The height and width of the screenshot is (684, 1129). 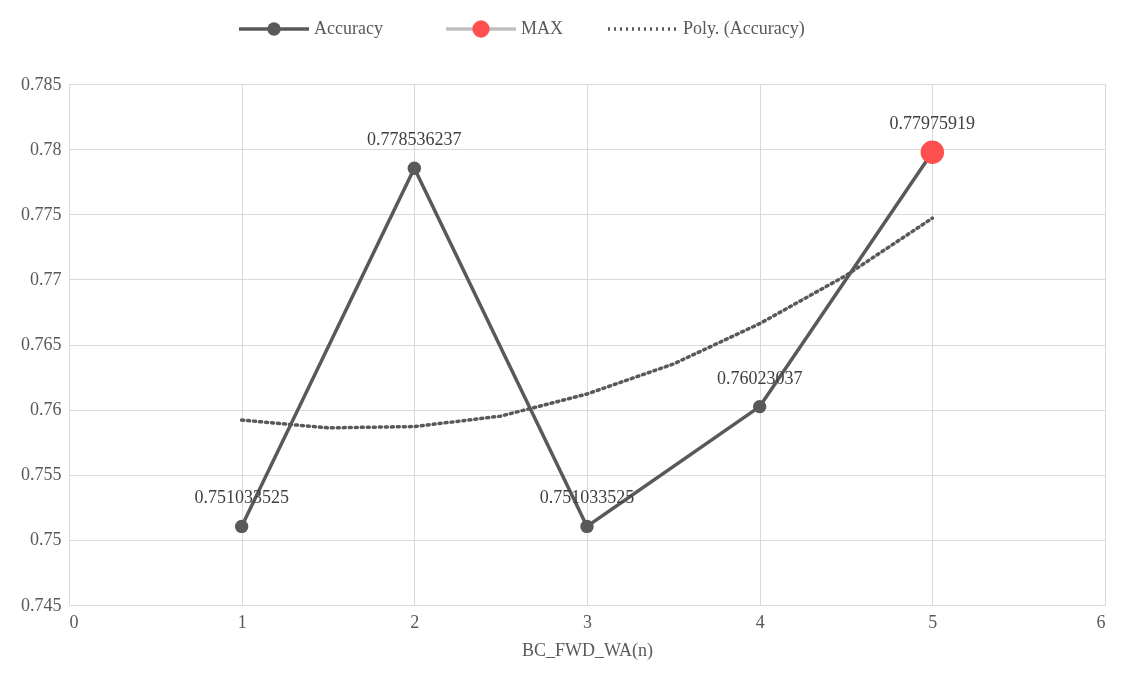 I want to click on y-tick-label: 0.76, so click(x=46, y=409).